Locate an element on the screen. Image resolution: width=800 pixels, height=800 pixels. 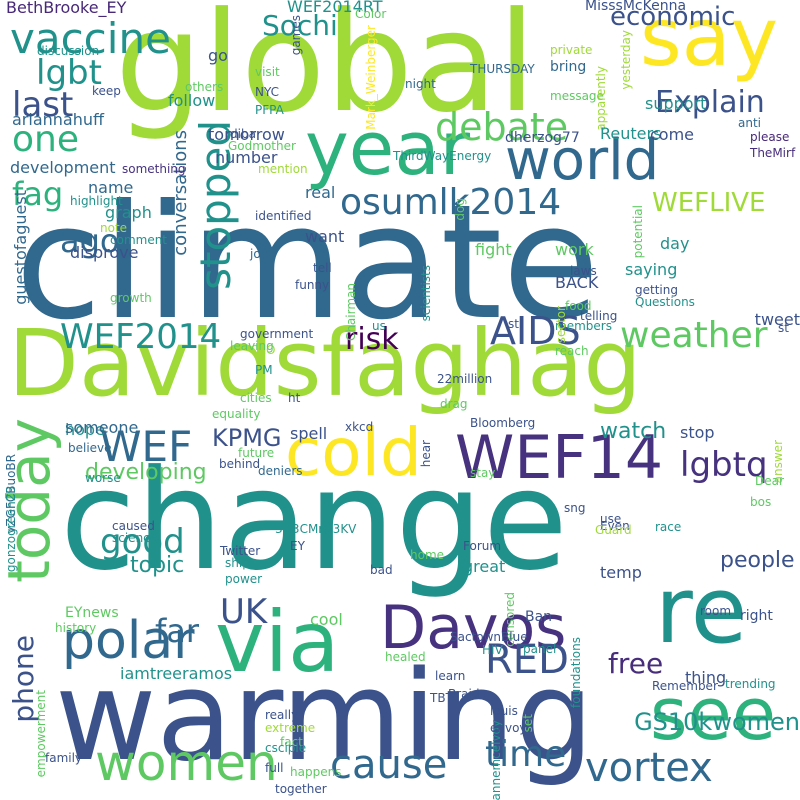
word-please: please is located at coordinates (770, 137).